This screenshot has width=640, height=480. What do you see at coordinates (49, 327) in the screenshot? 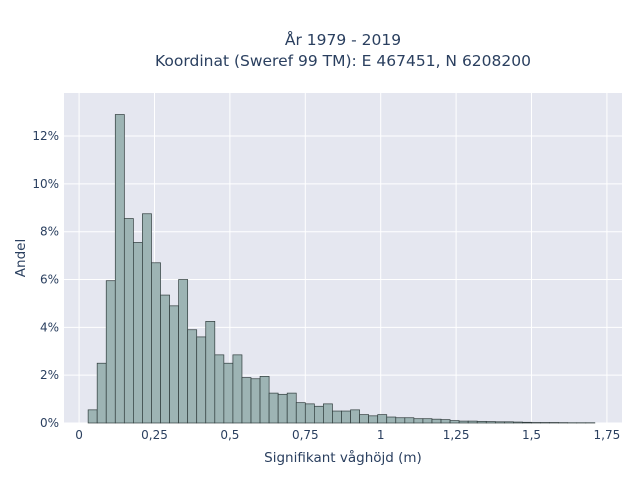
I see `y-tick-label: 4%` at bounding box center [49, 327].